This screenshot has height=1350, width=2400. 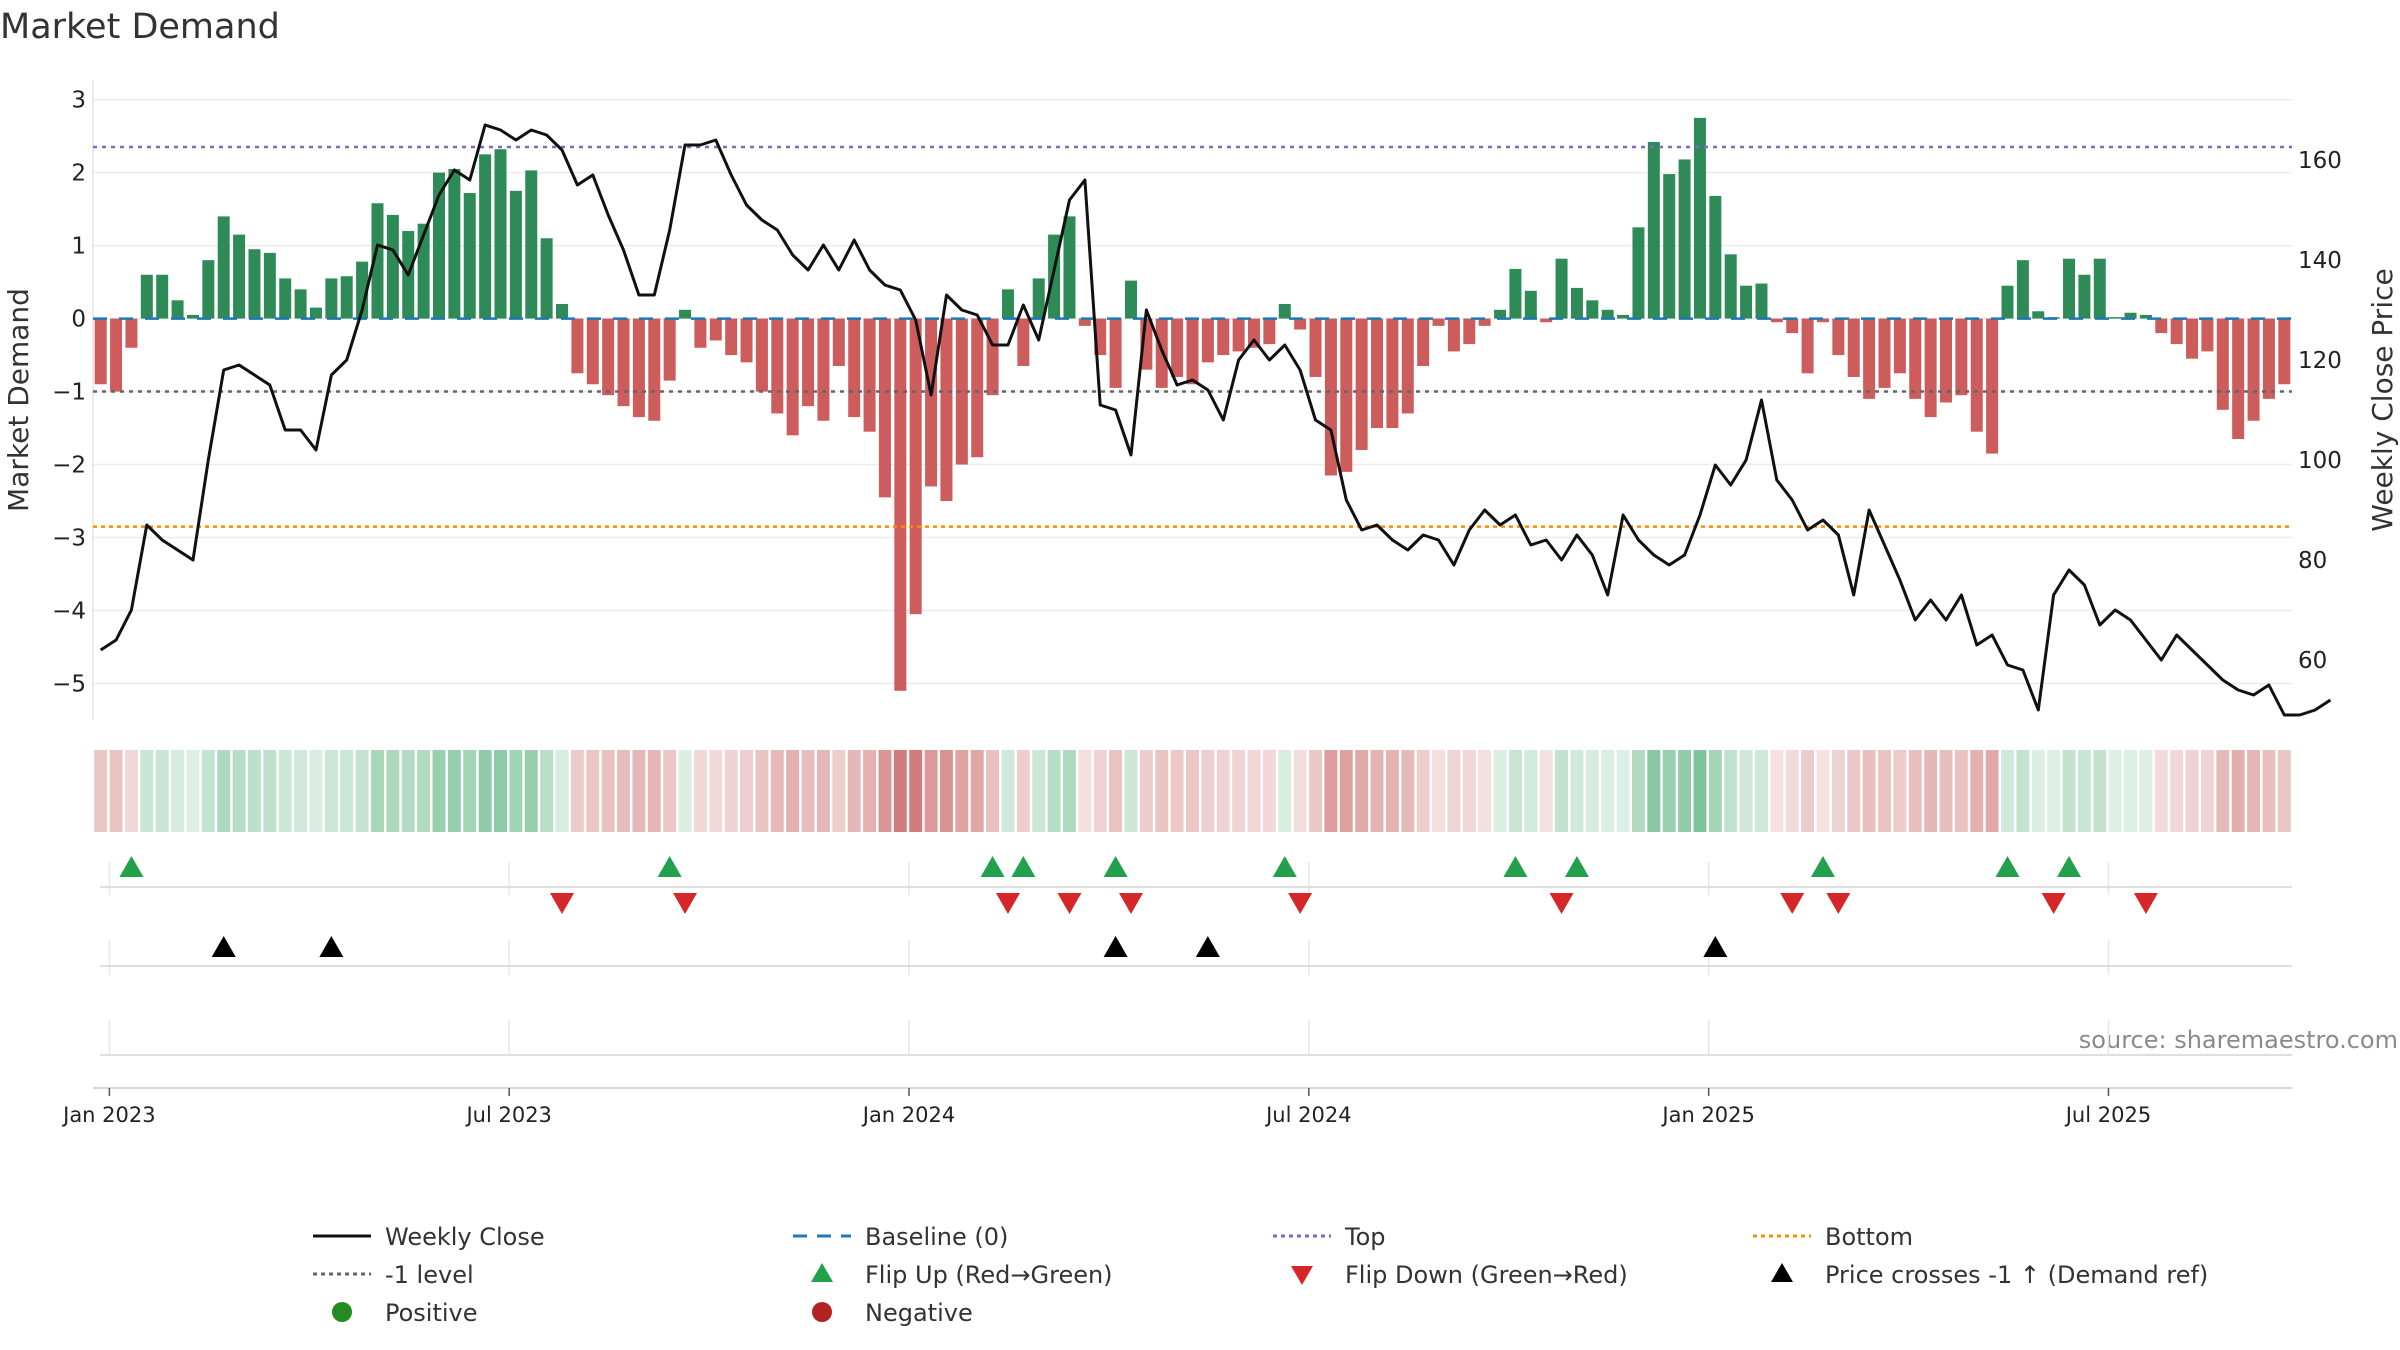 I want to click on x-tick-label: Jan 2024, so click(x=908, y=1115).